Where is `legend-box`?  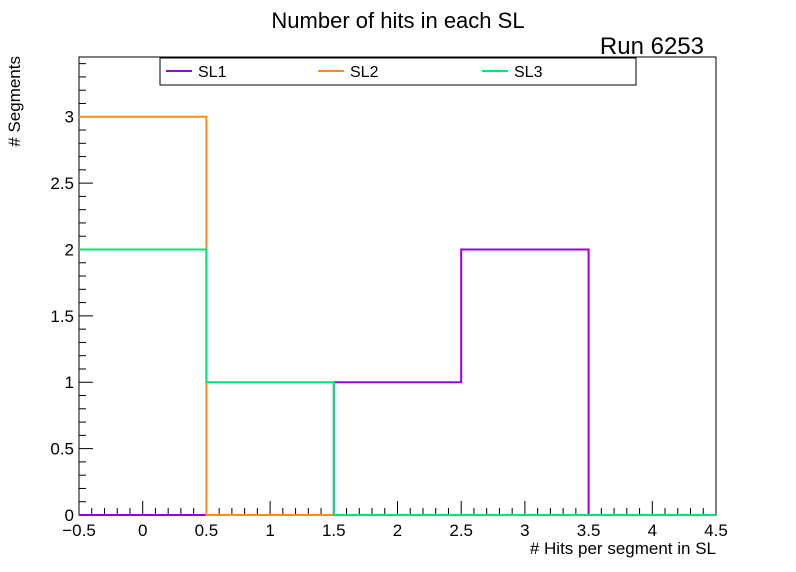 legend-box is located at coordinates (398, 71).